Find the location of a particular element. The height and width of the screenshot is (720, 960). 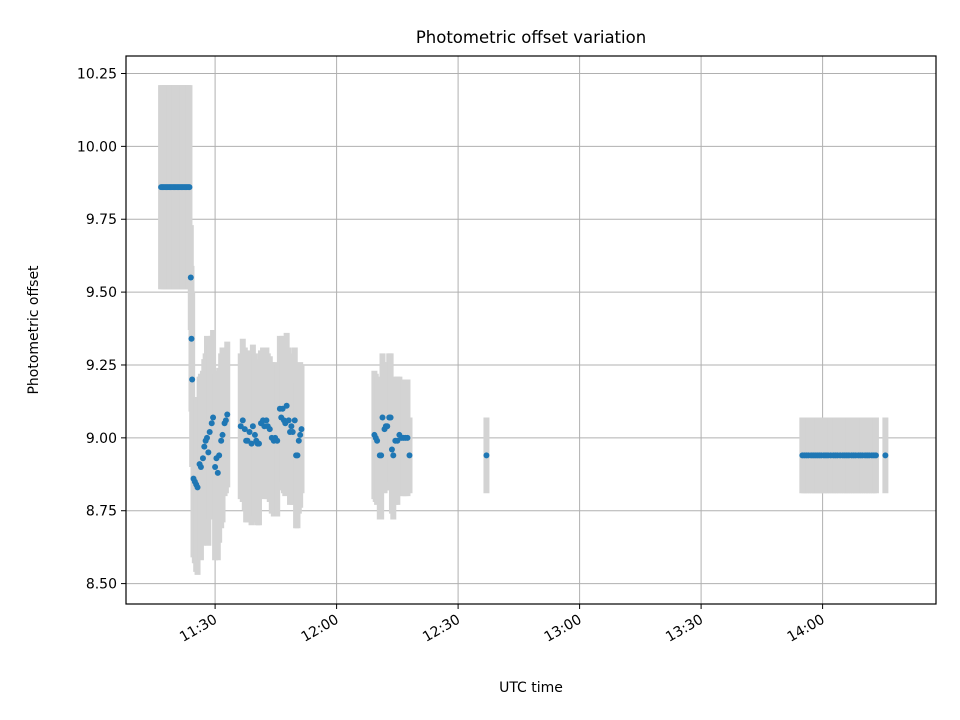

y-tick-label: 9.75 is located at coordinates (101, 220).